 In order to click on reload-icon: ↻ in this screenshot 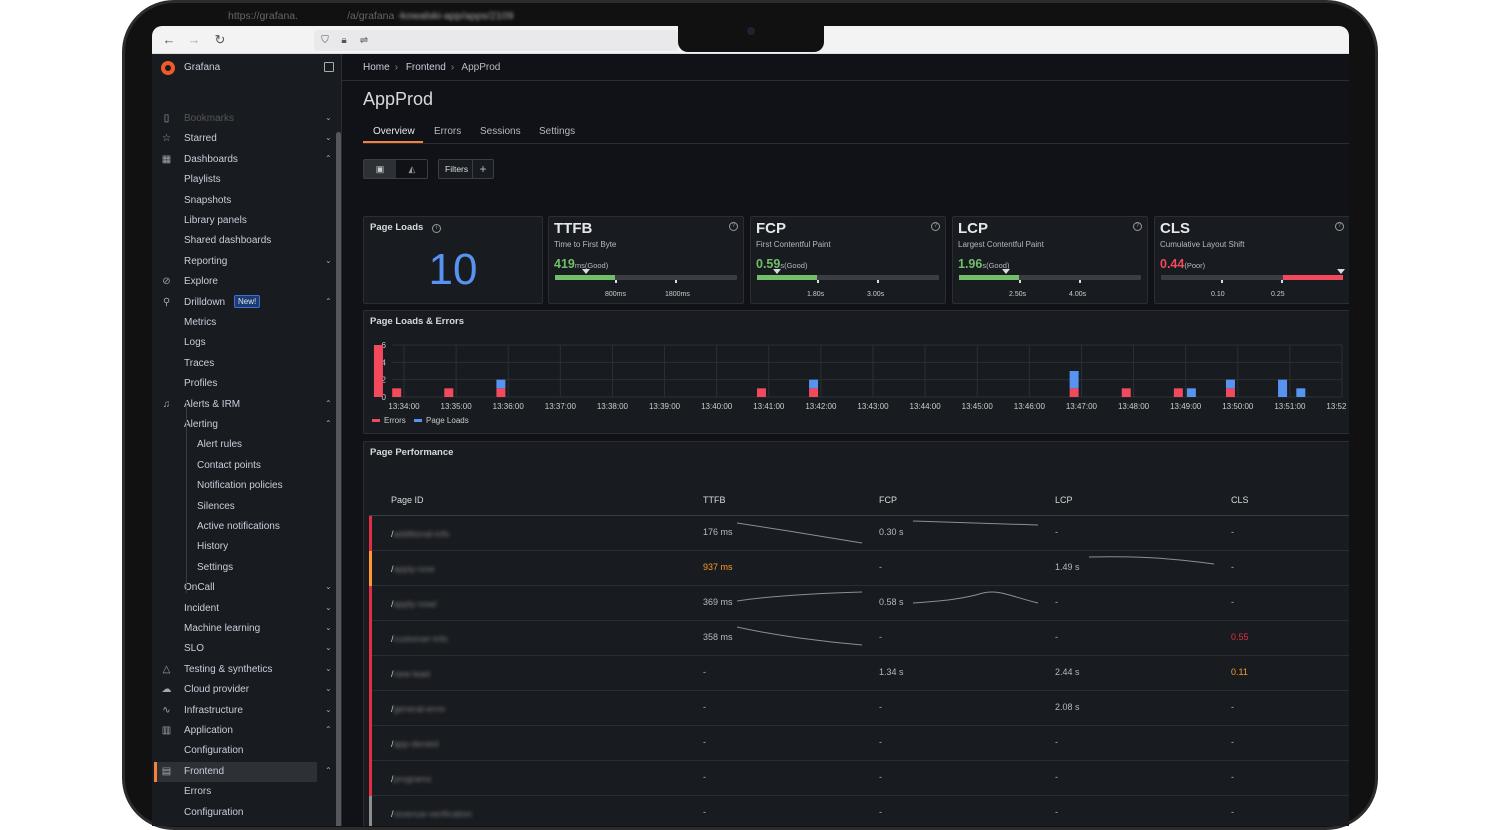, I will do `click(220, 39)`.